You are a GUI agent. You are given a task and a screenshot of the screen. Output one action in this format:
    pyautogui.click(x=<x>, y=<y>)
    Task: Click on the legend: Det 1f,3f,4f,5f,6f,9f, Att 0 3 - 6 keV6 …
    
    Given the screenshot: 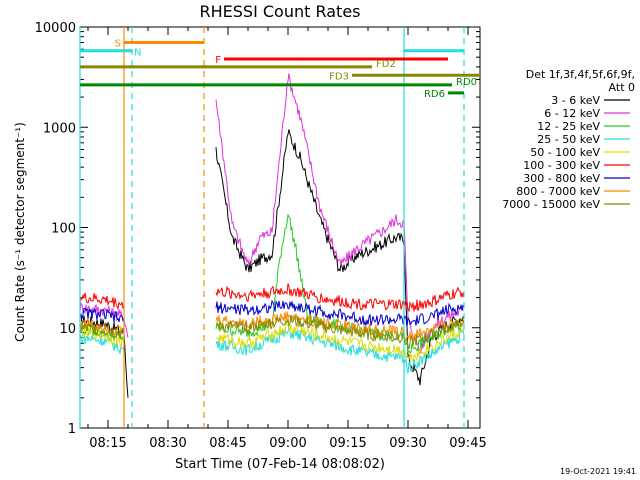 What is the action you would take?
    pyautogui.click(x=568, y=139)
    